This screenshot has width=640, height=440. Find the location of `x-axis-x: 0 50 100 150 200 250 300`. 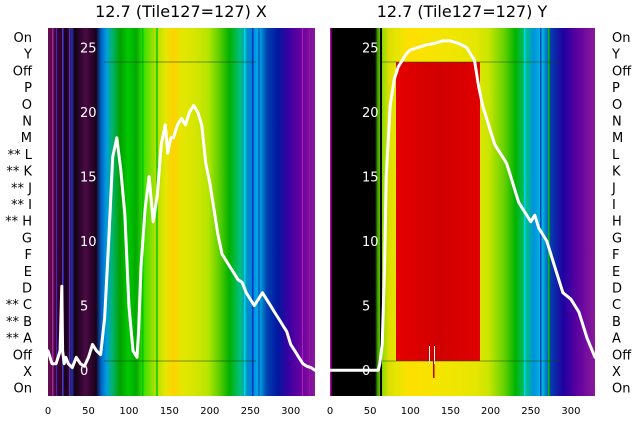

x-axis-x: 0 50 100 150 200 250 300 is located at coordinates (172, 411).